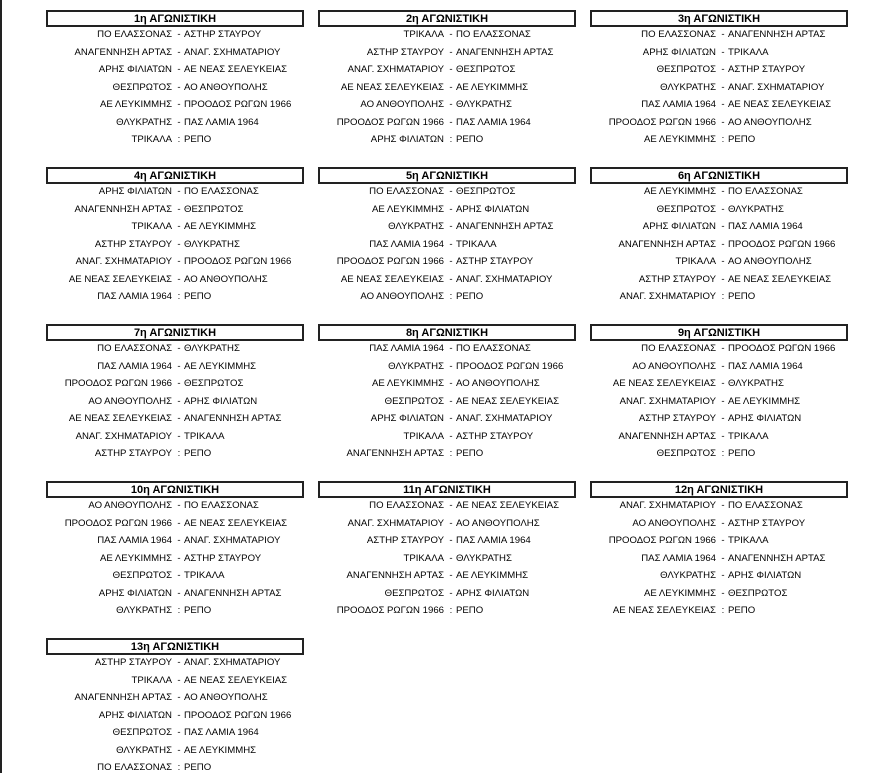 This screenshot has height=774, width=872. Describe the element at coordinates (493, 540) in the screenshot. I see `away-team: ΠΑΣ ΛΑΜΙΑ 1964` at that location.